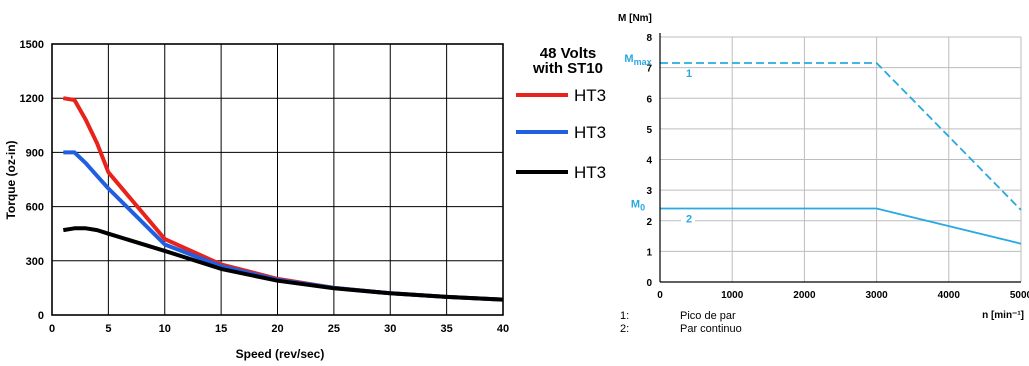 The image size is (1029, 366). Describe the element at coordinates (624, 329) in the screenshot. I see `motor-footnote-key-2: 2:` at that location.